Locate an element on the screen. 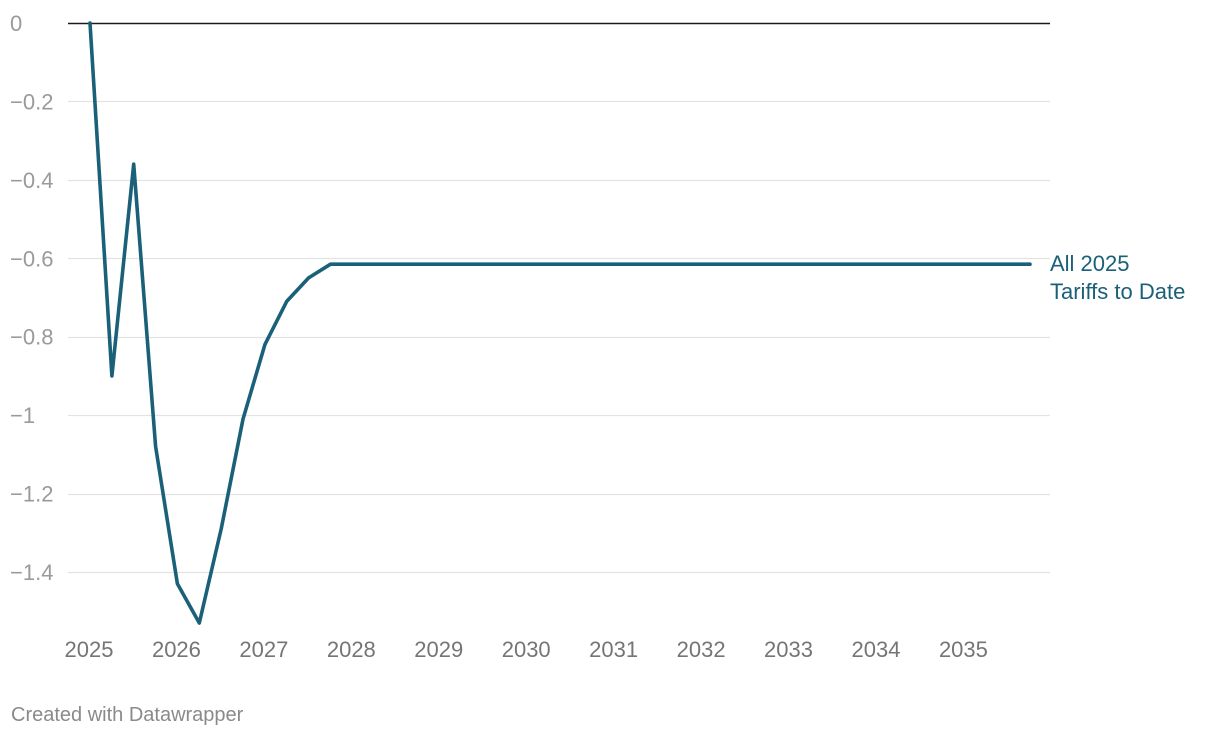  x-tick-label: 2031 is located at coordinates (613, 649).